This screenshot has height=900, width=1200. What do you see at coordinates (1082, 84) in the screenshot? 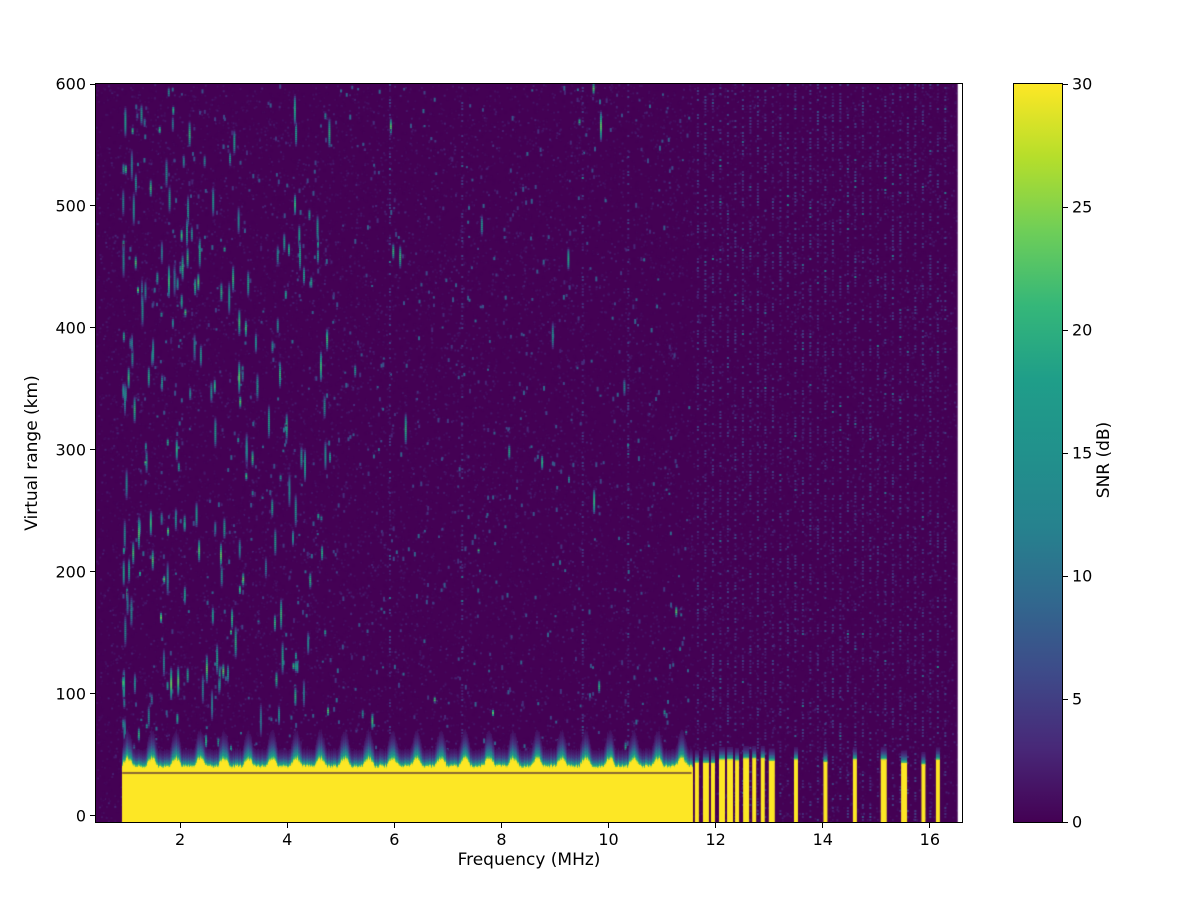
I see `colorbar-tick-label: 30` at bounding box center [1082, 84].